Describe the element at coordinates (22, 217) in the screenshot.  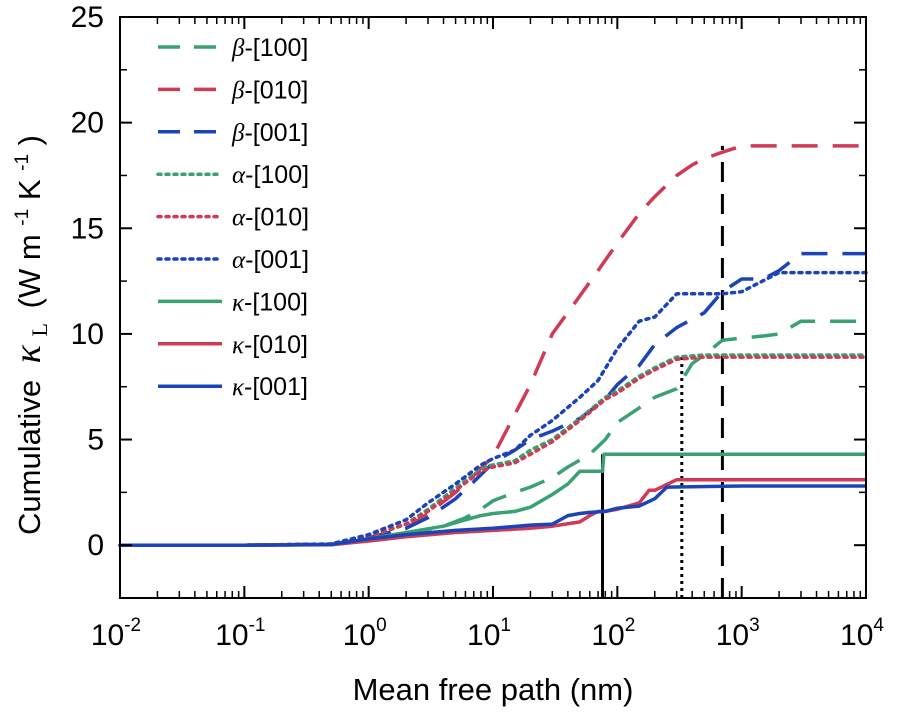
I see `y-axis-label-exp1: -1` at that location.